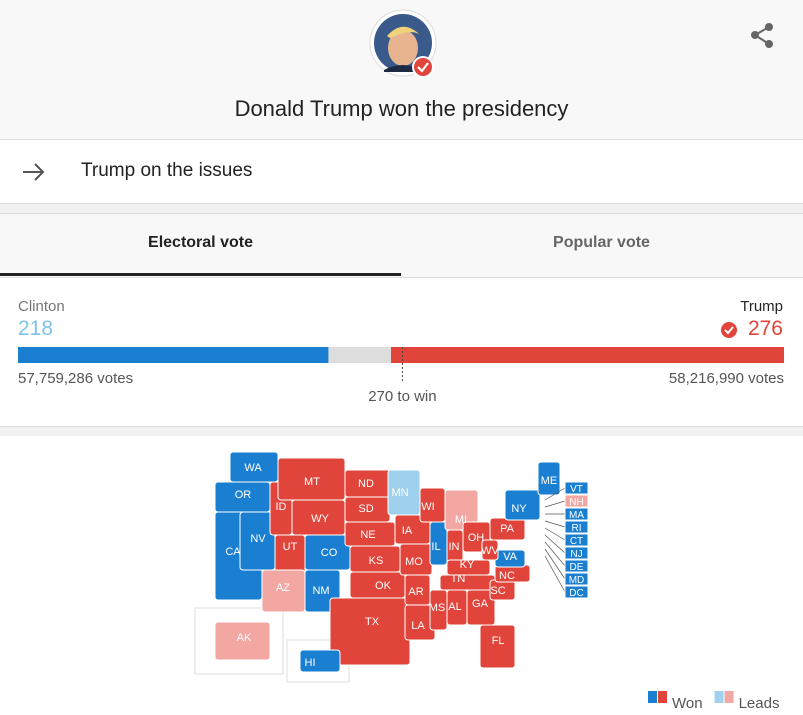  What do you see at coordinates (401, 172) in the screenshot?
I see `link-row` at bounding box center [401, 172].